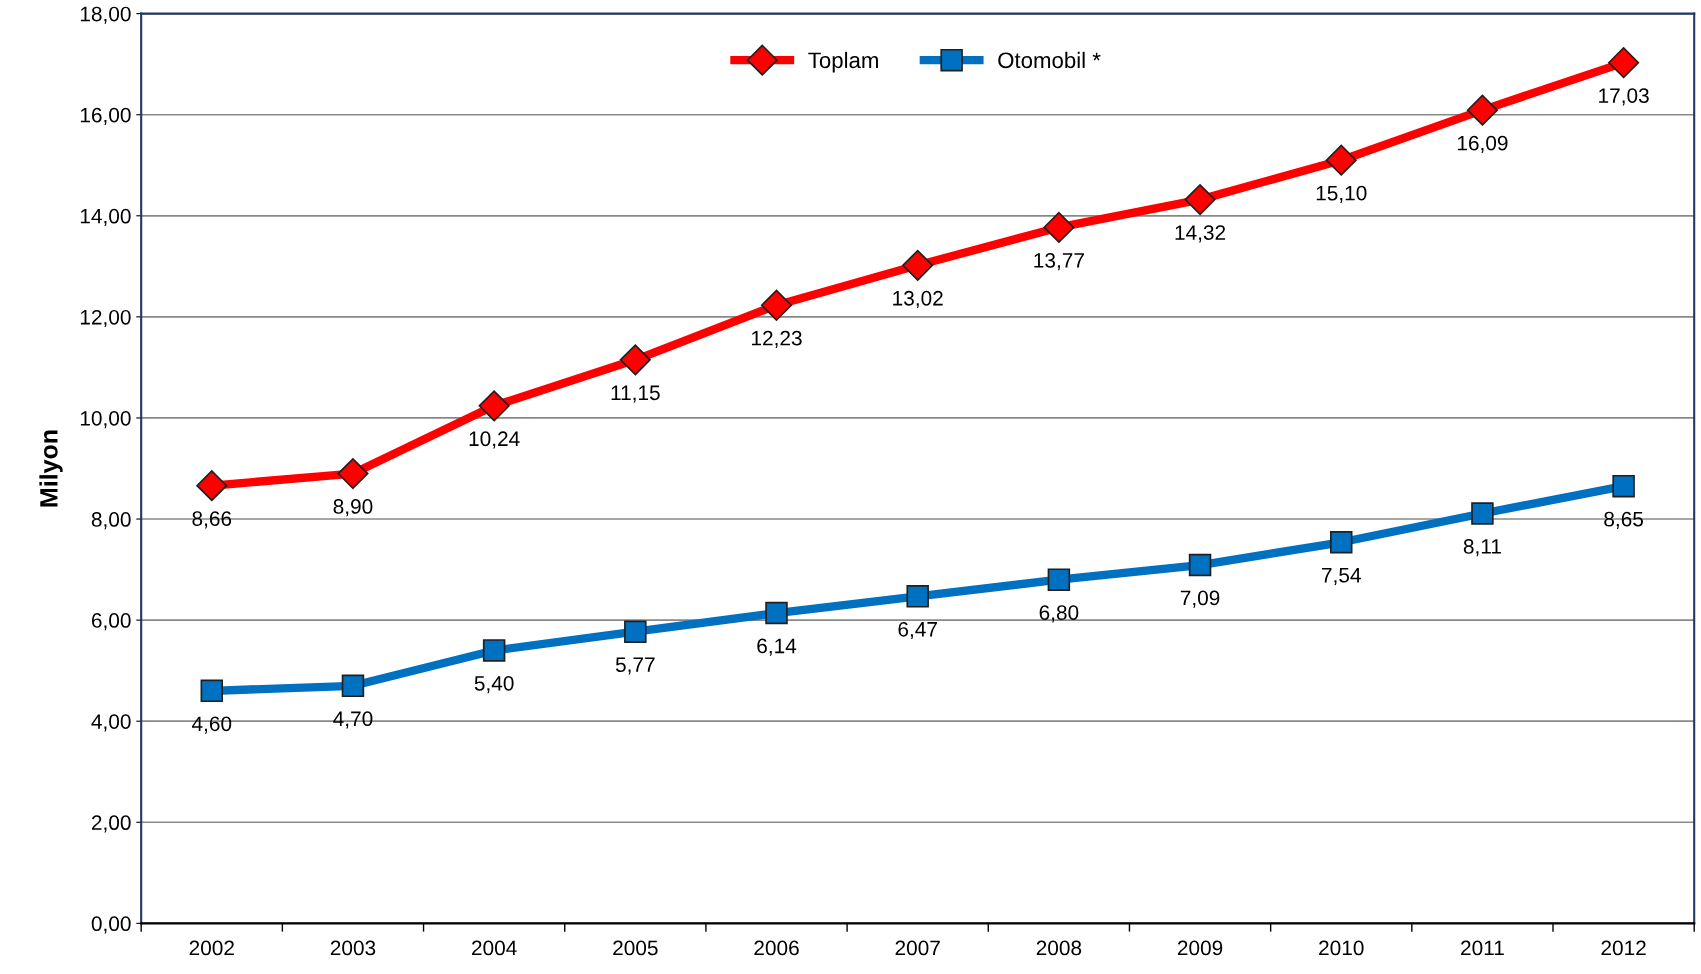 Image resolution: width=1701 pixels, height=974 pixels. What do you see at coordinates (1049, 60) in the screenshot?
I see `legend-label: Otomobil *` at bounding box center [1049, 60].